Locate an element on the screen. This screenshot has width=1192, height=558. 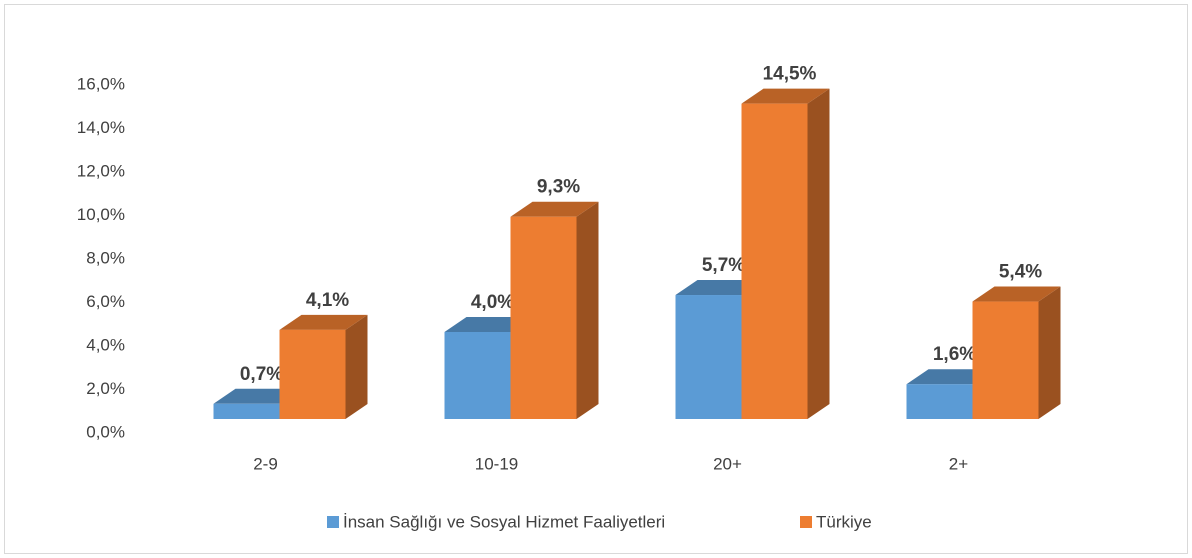
value-label: 4,0% is located at coordinates (492, 302).